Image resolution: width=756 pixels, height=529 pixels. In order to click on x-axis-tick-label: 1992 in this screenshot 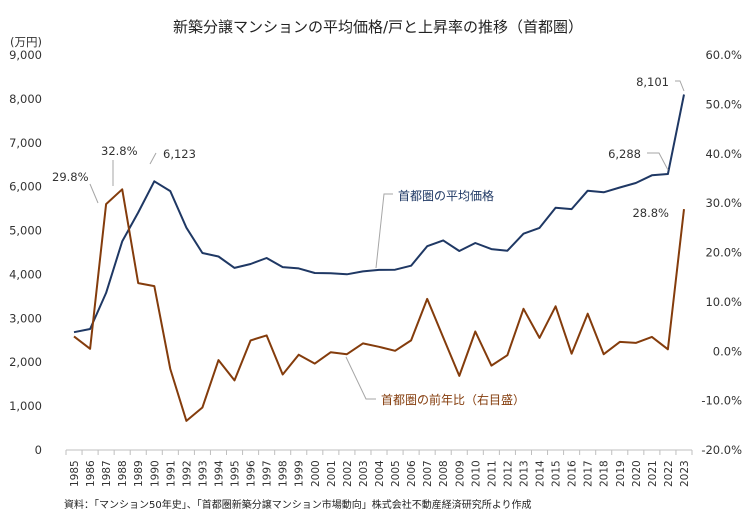, I will do `click(187, 473)`.